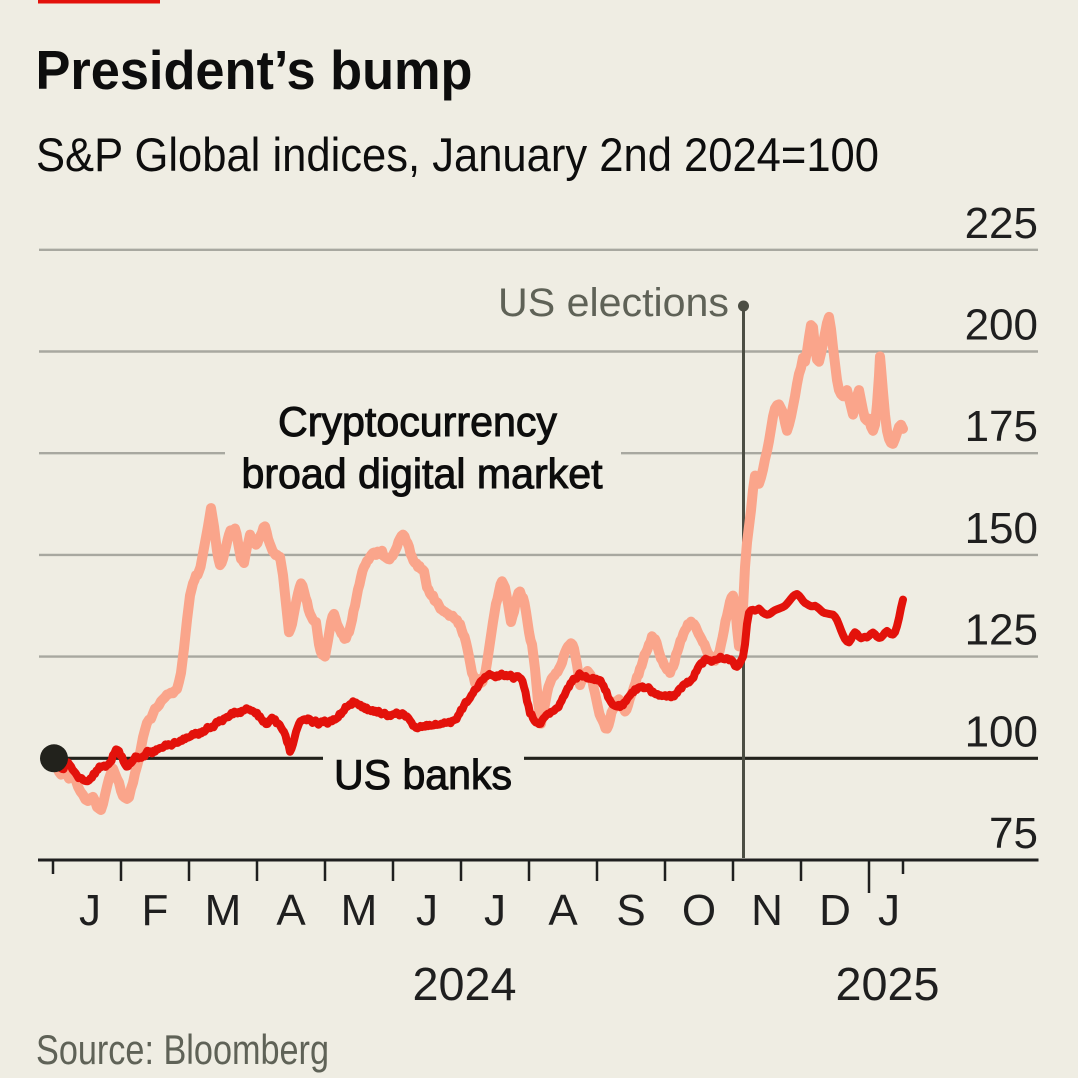 The width and height of the screenshot is (1078, 1078). Describe the element at coordinates (699, 910) in the screenshot. I see `svg-text: O` at that location.